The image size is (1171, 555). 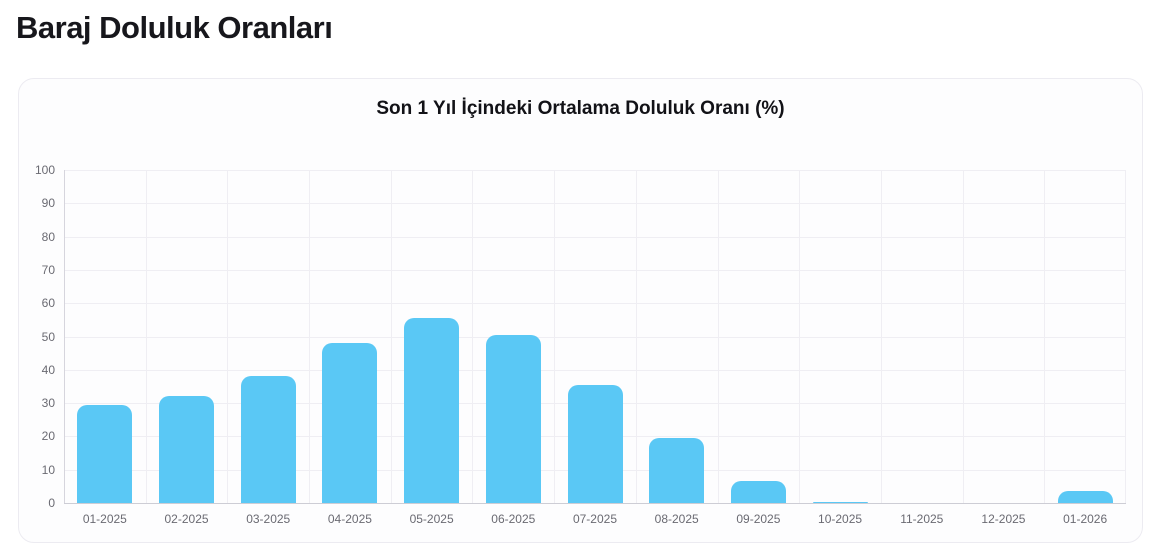 I want to click on bar-10-2025, so click(x=840, y=502).